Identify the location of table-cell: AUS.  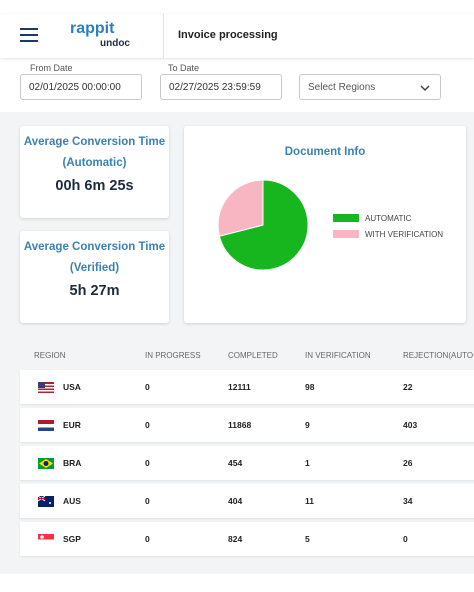
(72, 501).